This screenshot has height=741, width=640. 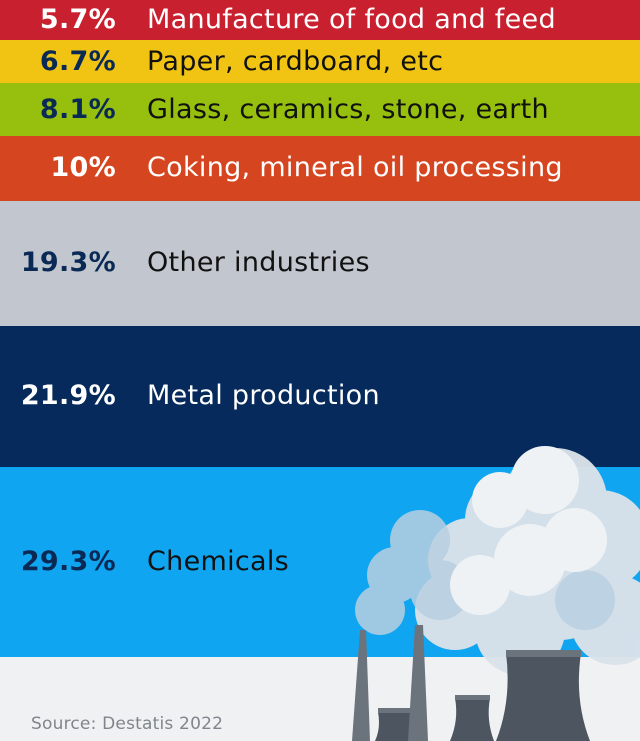 What do you see at coordinates (77, 61) in the screenshot?
I see `data-label: 6.7%` at bounding box center [77, 61].